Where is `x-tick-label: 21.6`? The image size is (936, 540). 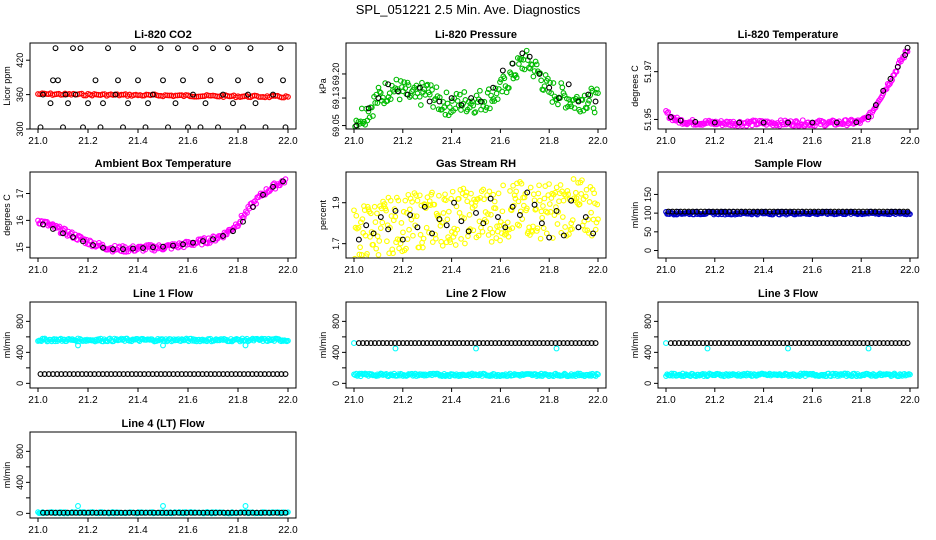
x-tick-label: 21.6 is located at coordinates (501, 270).